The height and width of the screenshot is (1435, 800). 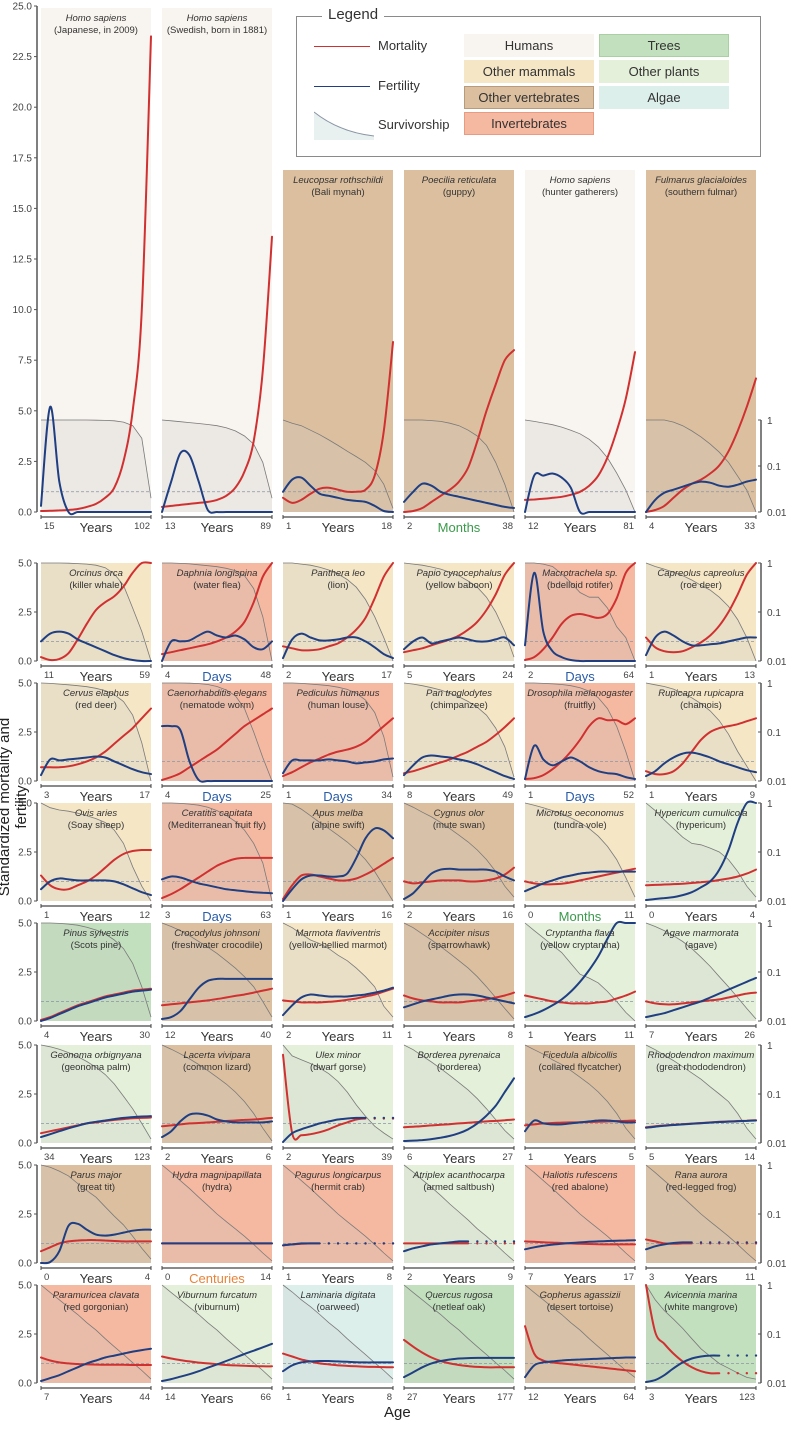 I want to click on panel-species-name: Ovis aries, so click(x=96, y=813).